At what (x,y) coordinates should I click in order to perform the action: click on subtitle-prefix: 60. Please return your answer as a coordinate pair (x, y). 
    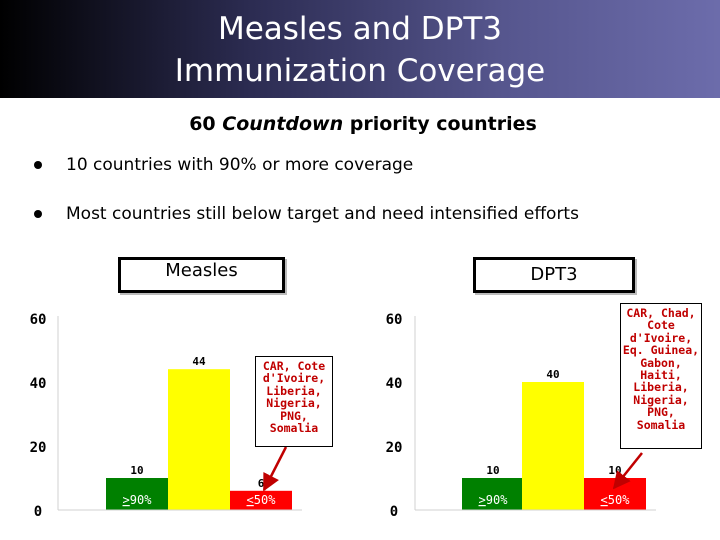
    Looking at the image, I should click on (206, 124).